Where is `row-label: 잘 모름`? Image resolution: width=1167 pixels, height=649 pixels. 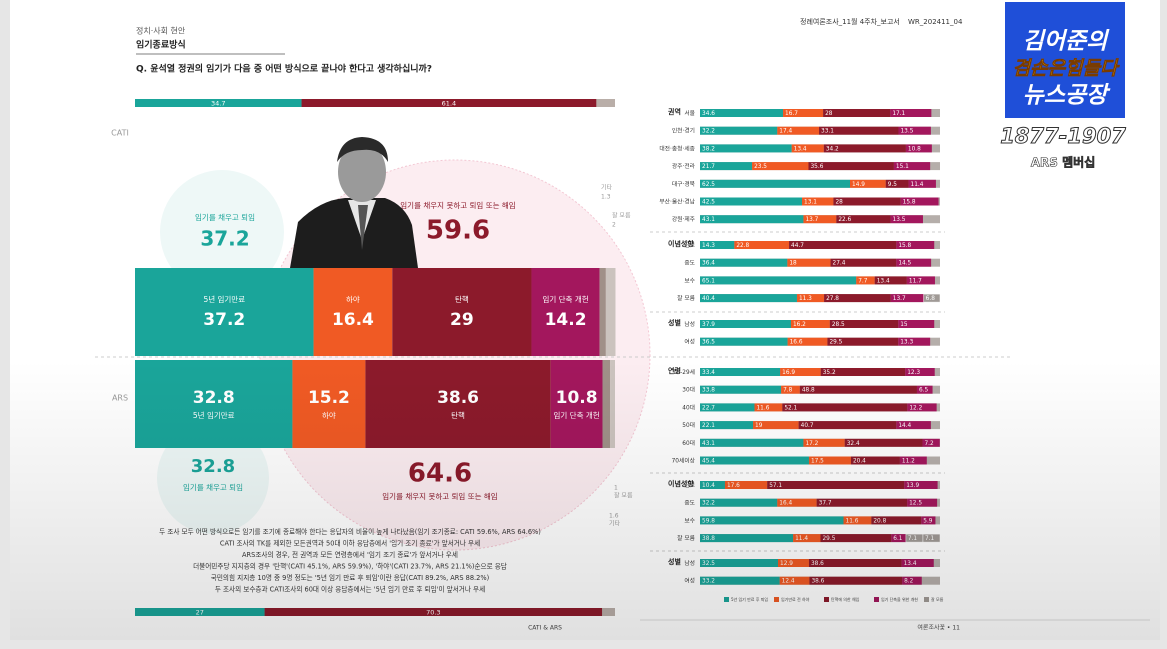
row-label: 잘 모름 is located at coordinates (686, 298).